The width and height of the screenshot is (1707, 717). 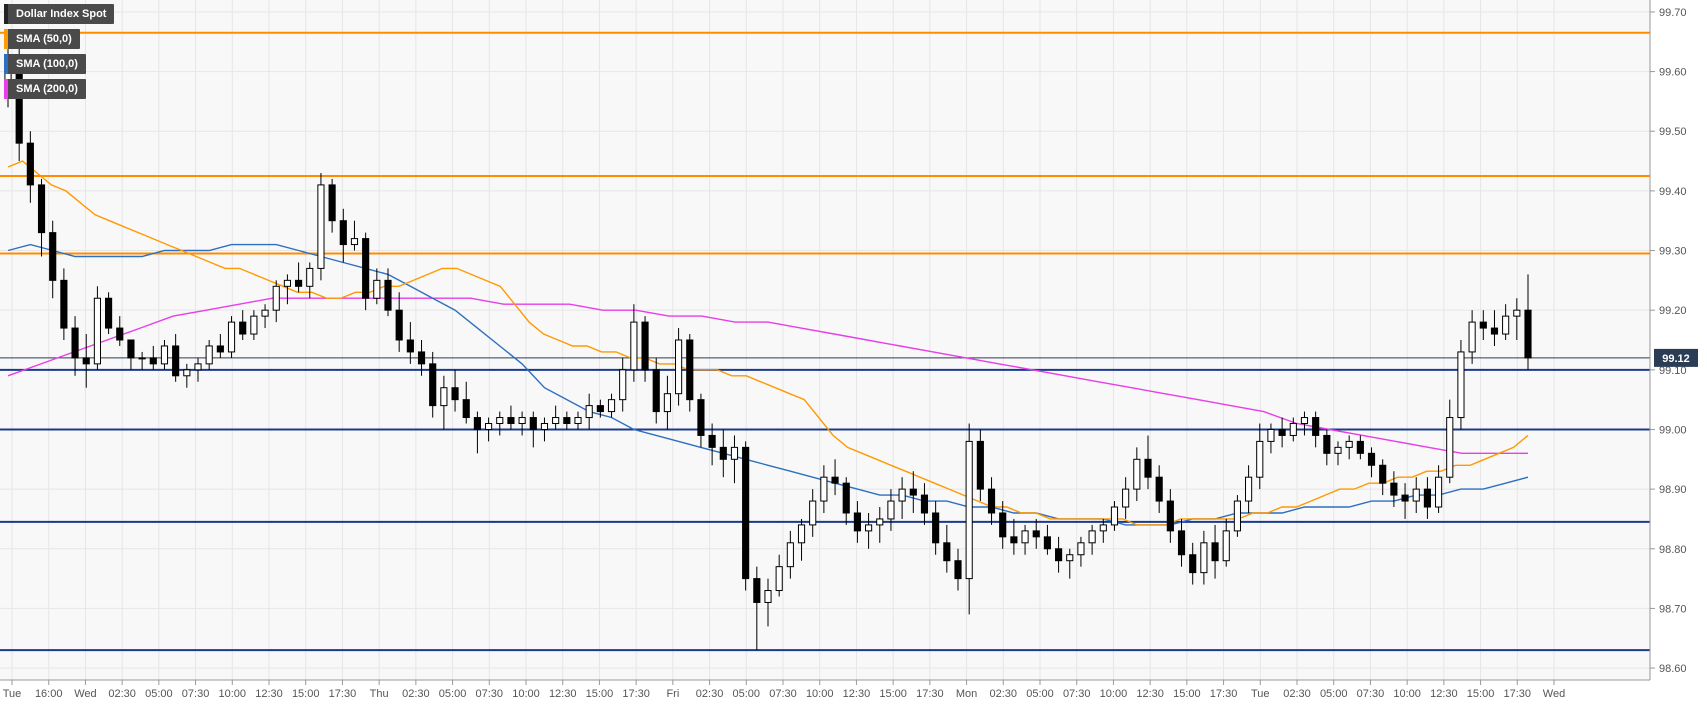 I want to click on legend-item: Dollar Index Spot, so click(x=59, y=14).